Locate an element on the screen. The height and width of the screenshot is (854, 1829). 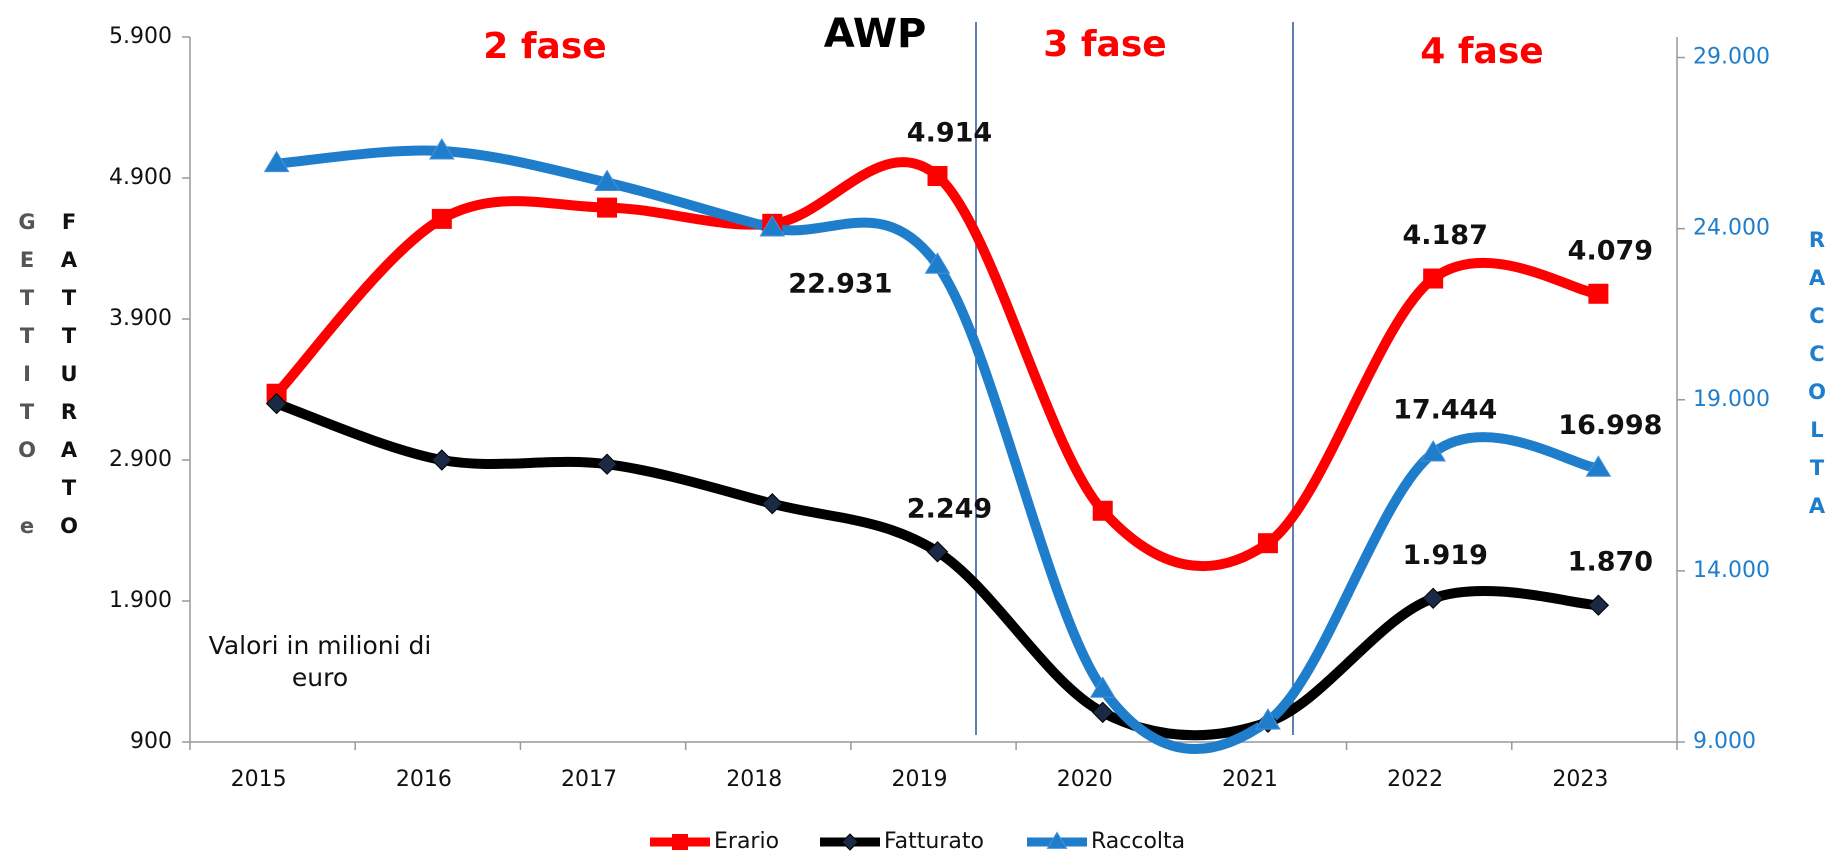
x-tick-label: 2016 is located at coordinates (424, 779).